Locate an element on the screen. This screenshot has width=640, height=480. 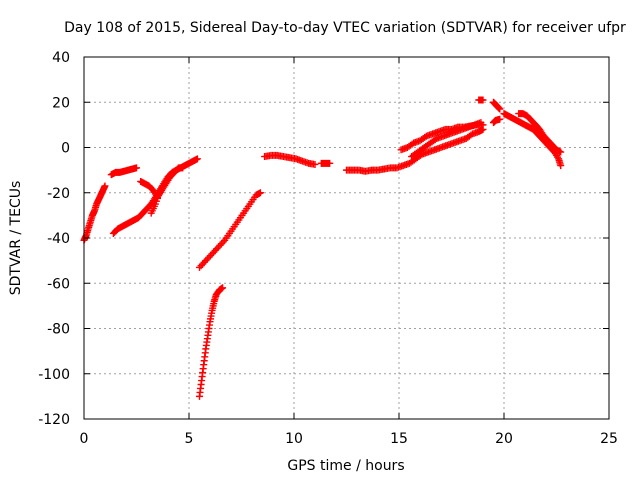
y-tick-label: -100 is located at coordinates (54, 375).